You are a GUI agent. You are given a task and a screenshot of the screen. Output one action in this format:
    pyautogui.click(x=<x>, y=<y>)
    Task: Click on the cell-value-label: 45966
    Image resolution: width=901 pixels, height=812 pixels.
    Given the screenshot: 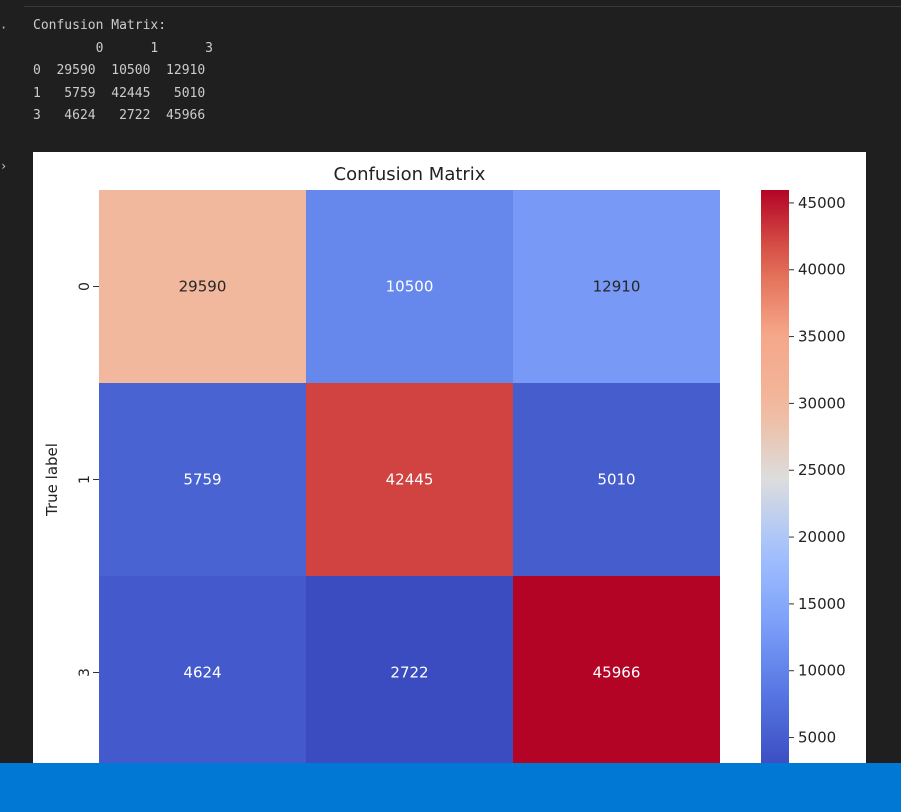 What is the action you would take?
    pyautogui.click(x=617, y=673)
    